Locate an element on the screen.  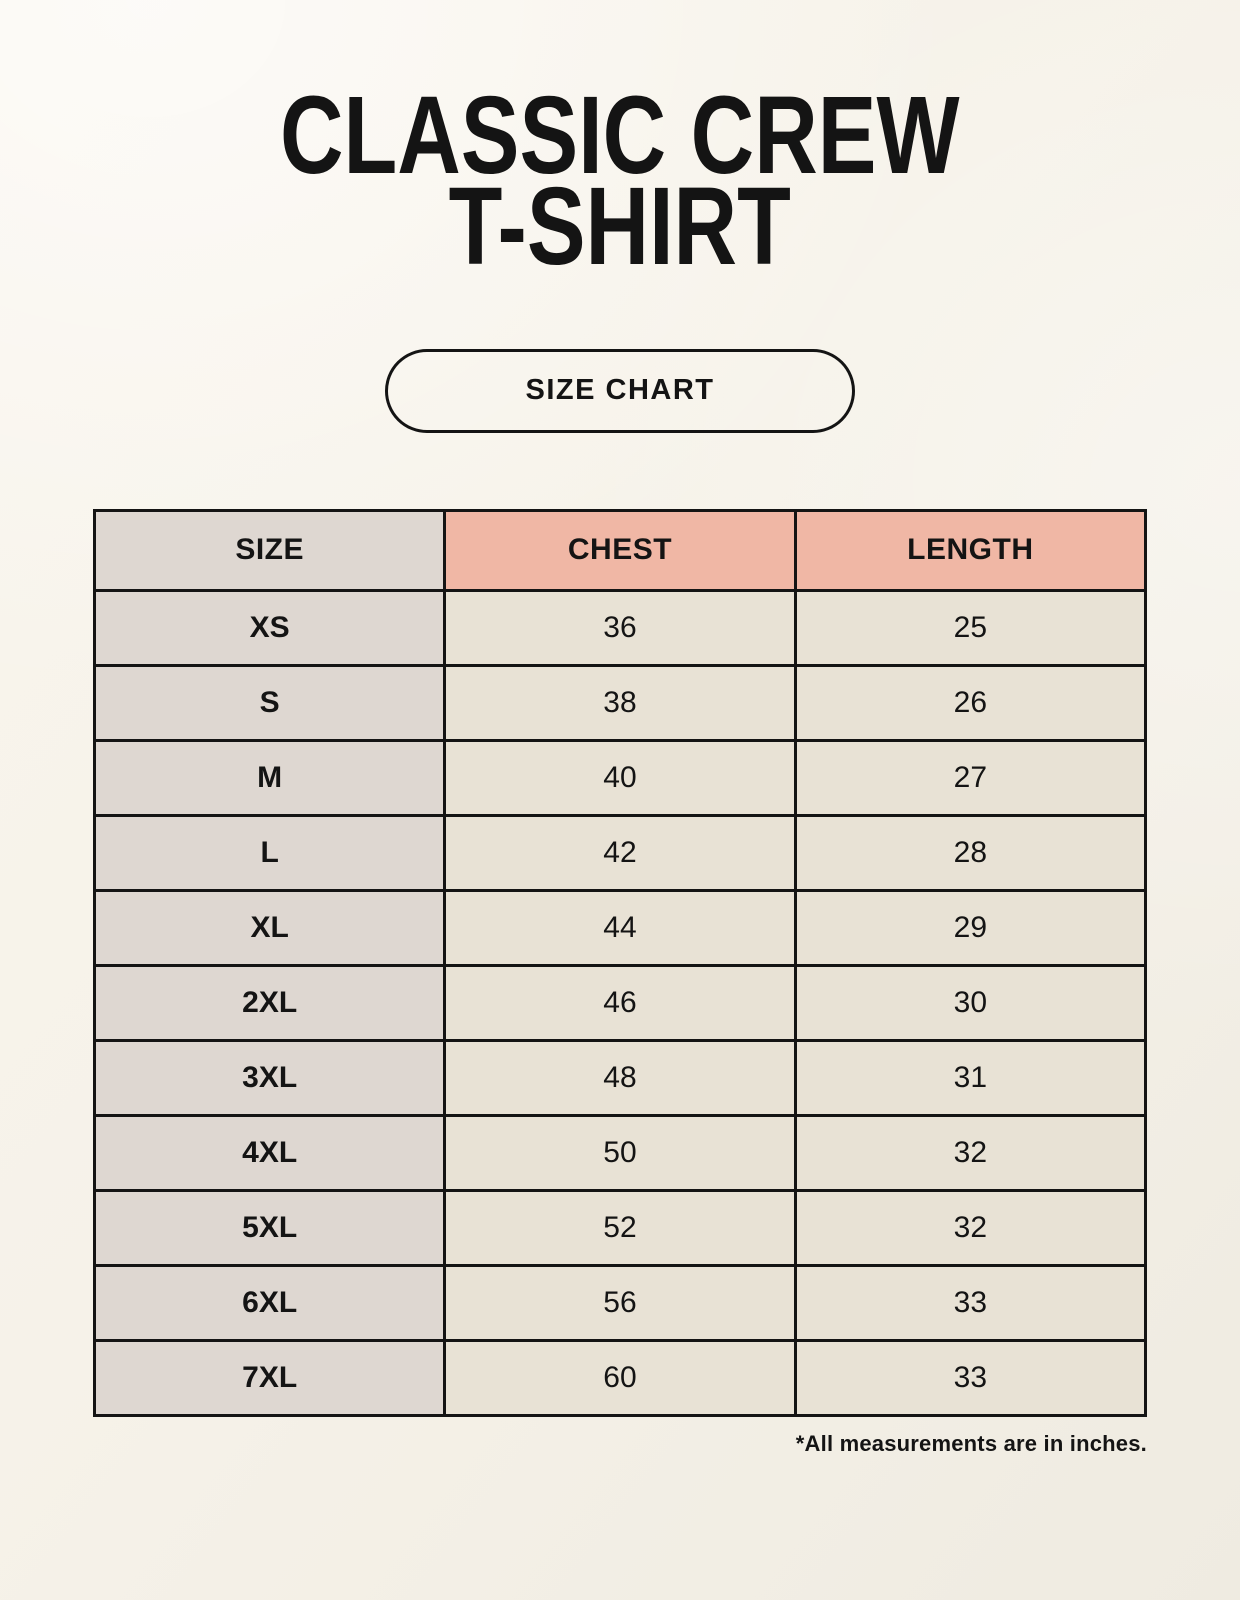
table-row: 5XL 52 32 is located at coordinates (620, 1227).